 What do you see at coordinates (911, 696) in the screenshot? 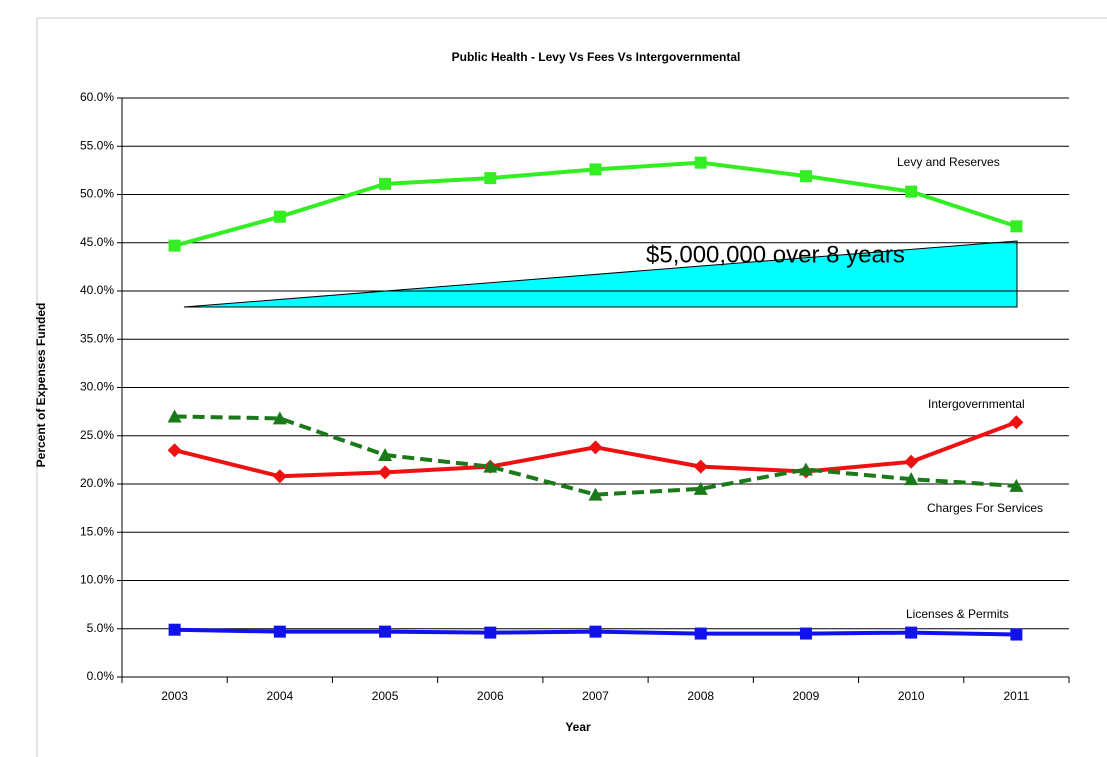
I see `x-tick-label: 2010` at bounding box center [911, 696].